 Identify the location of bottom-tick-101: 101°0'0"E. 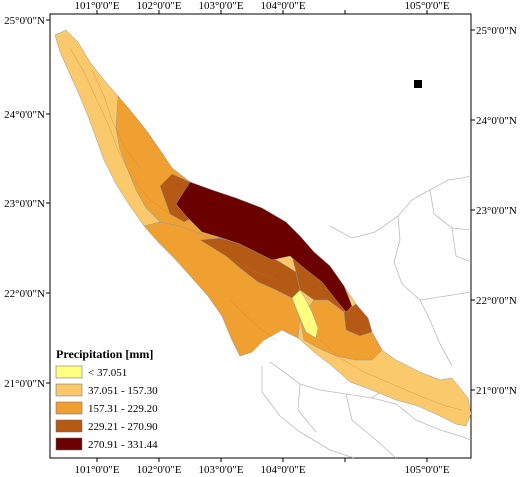
(96, 470).